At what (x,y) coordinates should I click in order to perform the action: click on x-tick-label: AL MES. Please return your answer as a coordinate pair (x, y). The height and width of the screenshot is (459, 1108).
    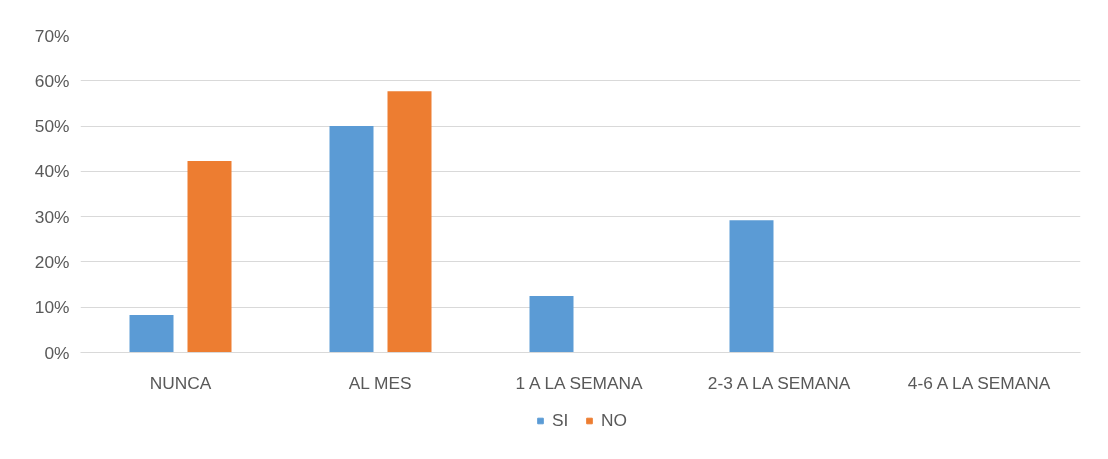
    Looking at the image, I should click on (380, 382).